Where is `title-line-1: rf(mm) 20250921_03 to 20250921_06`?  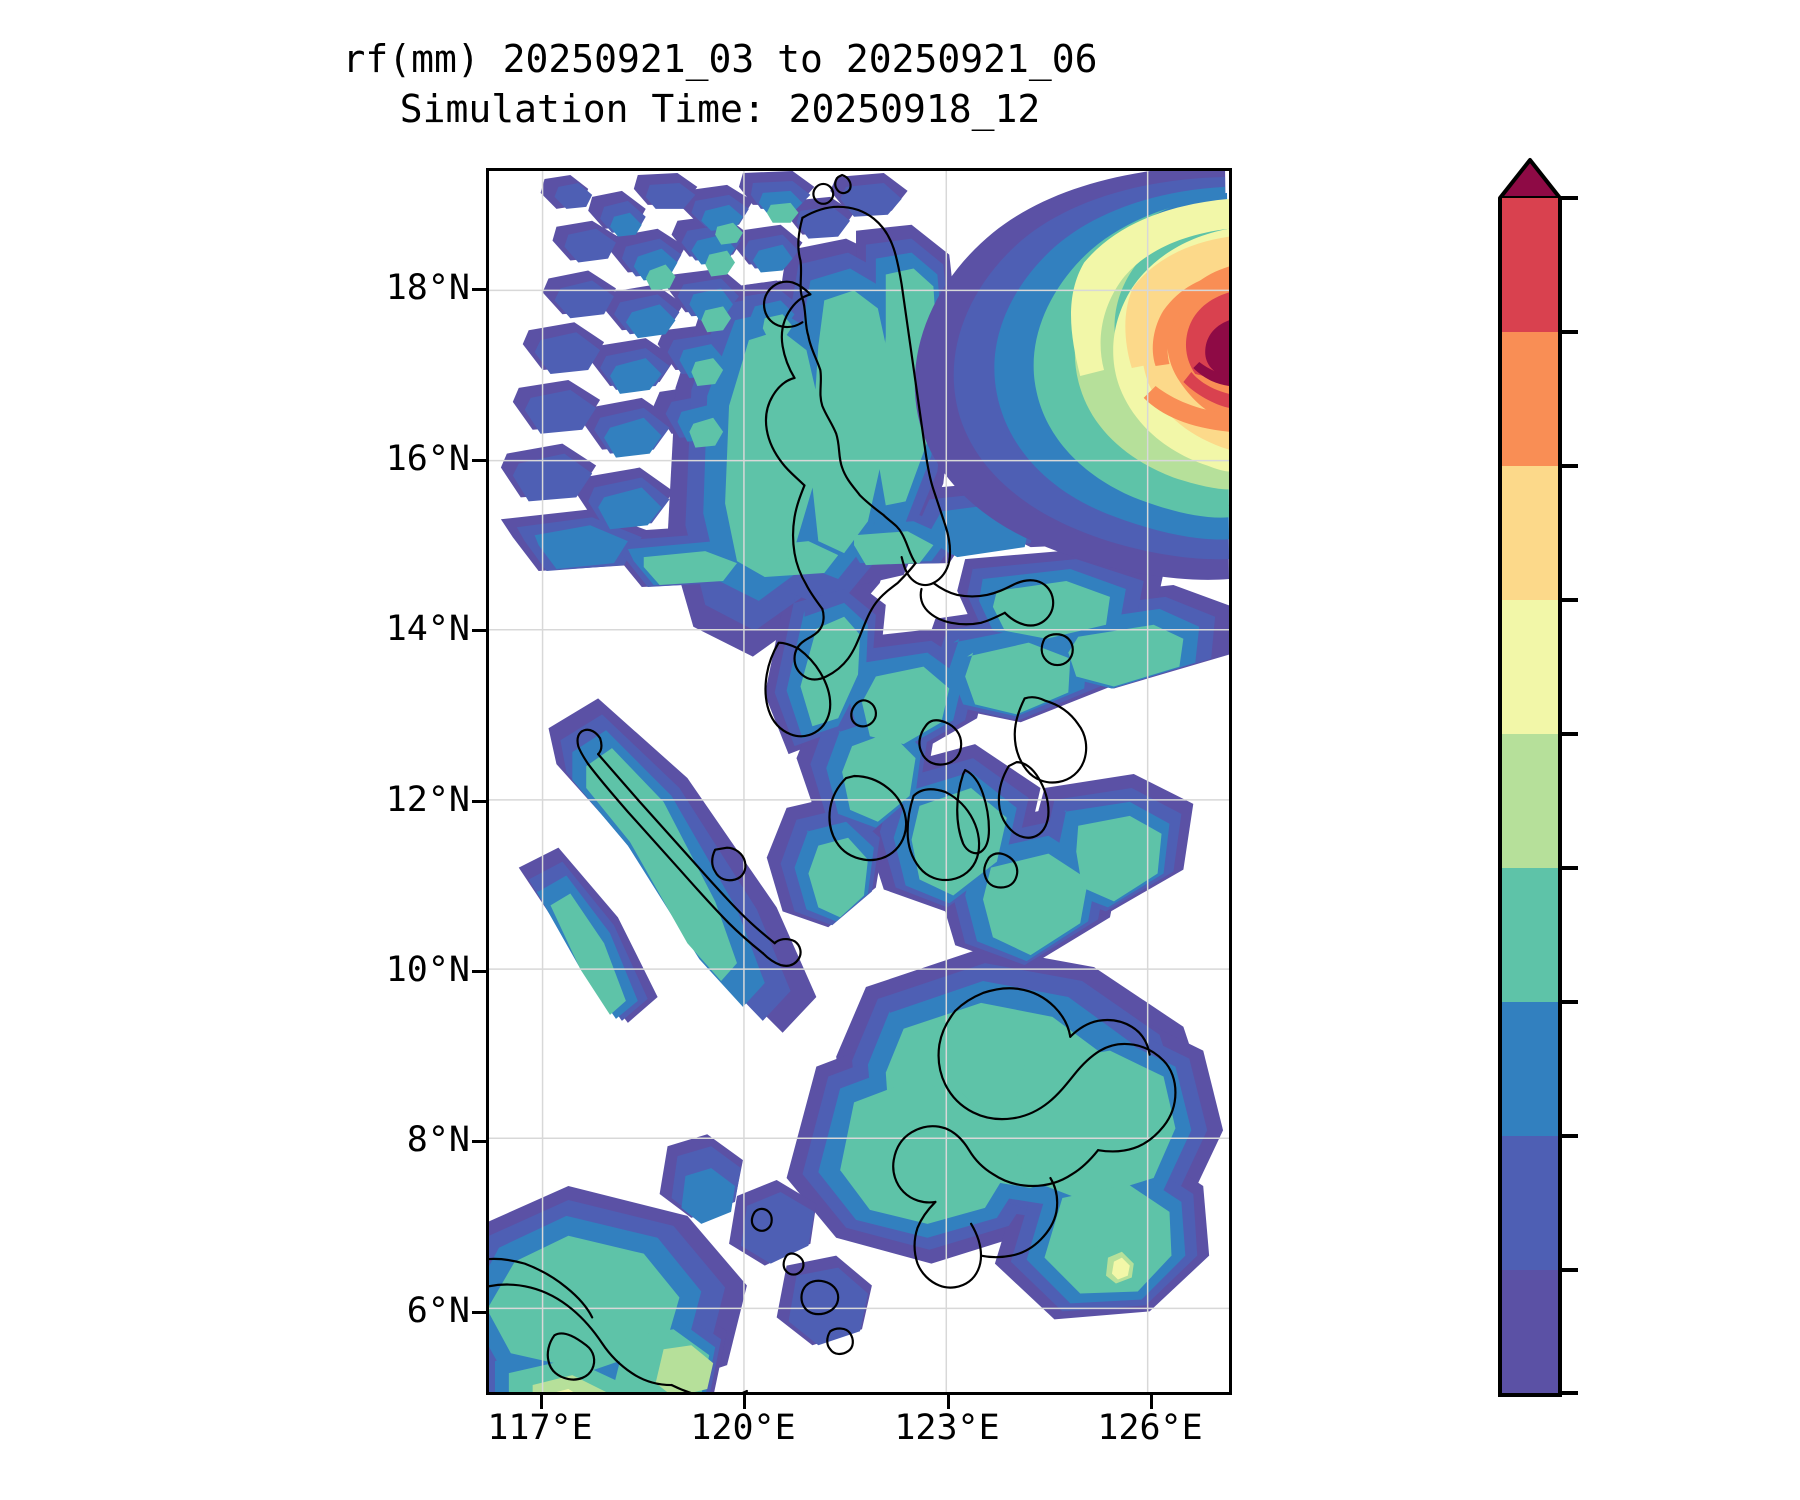 title-line-1: rf(mm) 20250921_03 to 20250921_06 is located at coordinates (720, 59).